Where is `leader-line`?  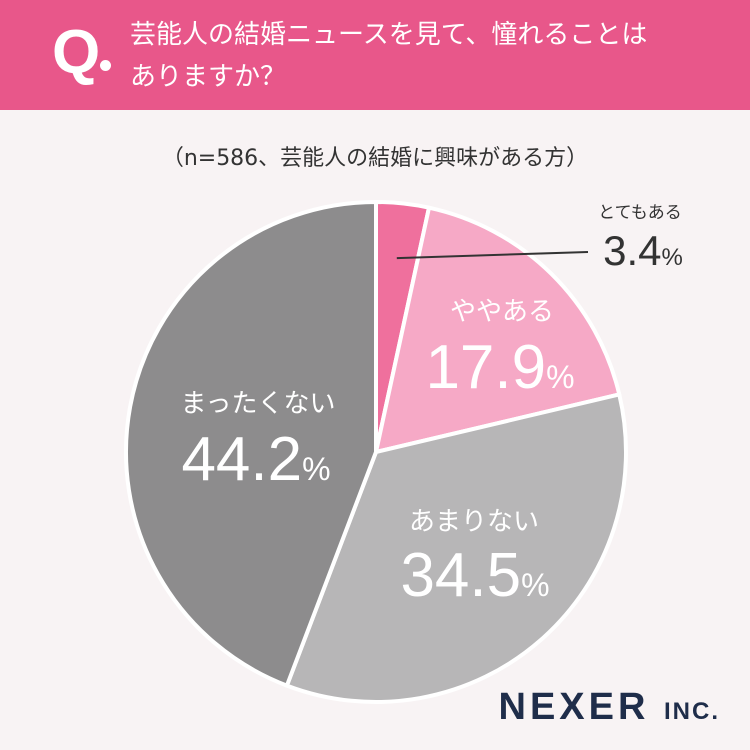
leader-line is located at coordinates (492, 255).